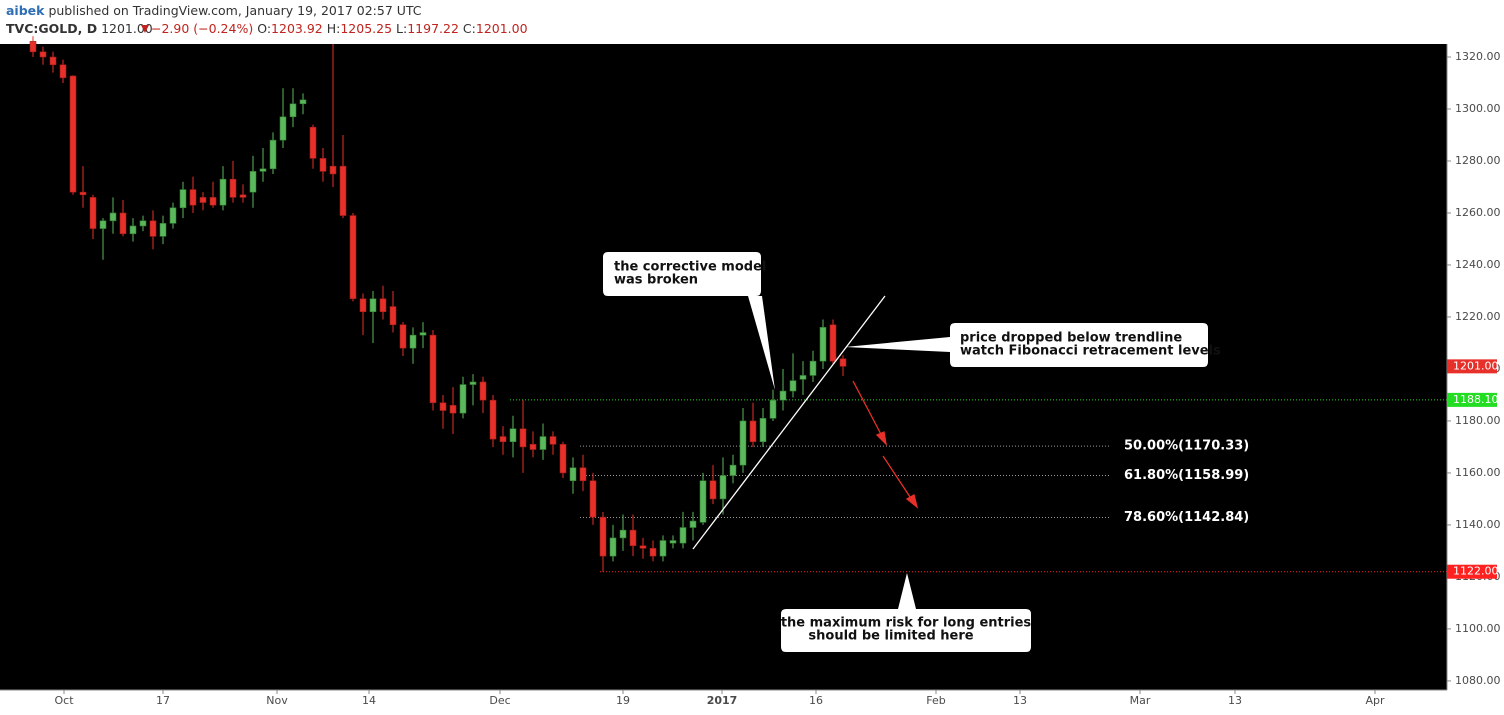 This screenshot has height=715, width=1504. I want to click on x-tick-label: Mar, so click(1140, 700).